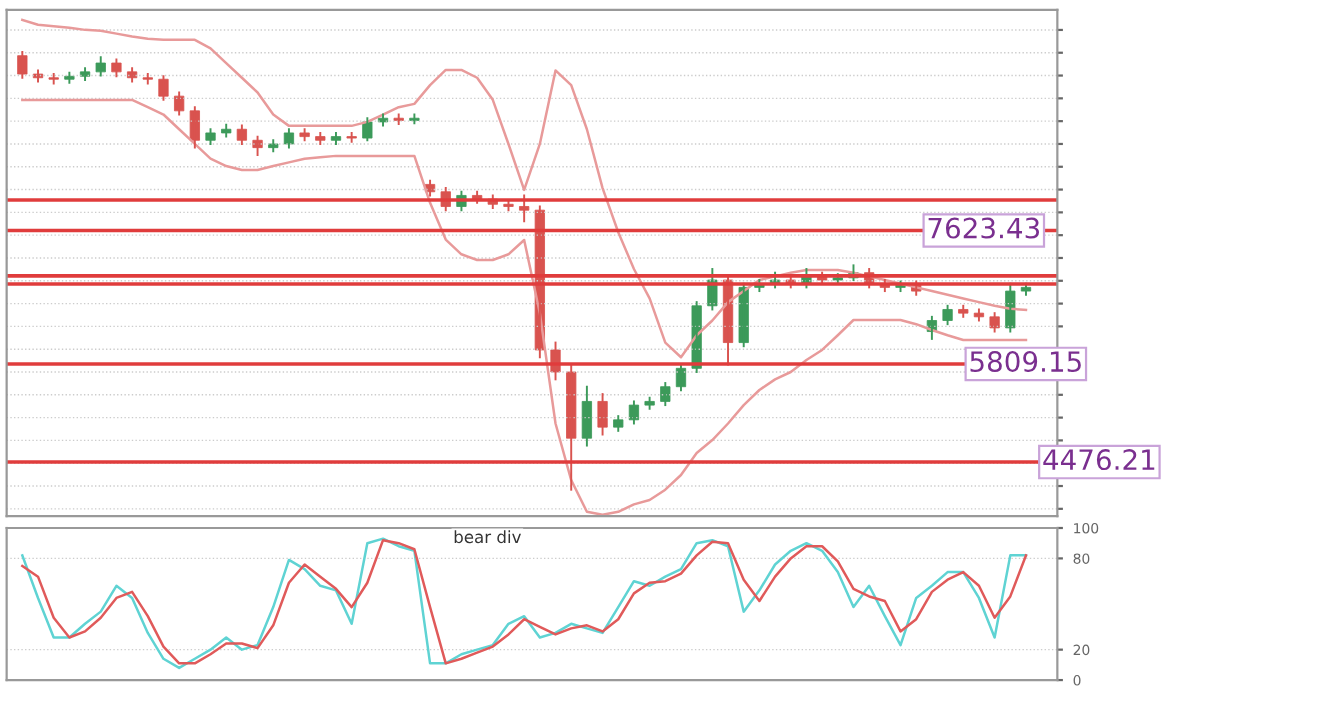 This screenshot has height=704, width=1330. Describe the element at coordinates (1099, 460) in the screenshot. I see `ref-line-label: 4476.21` at that location.